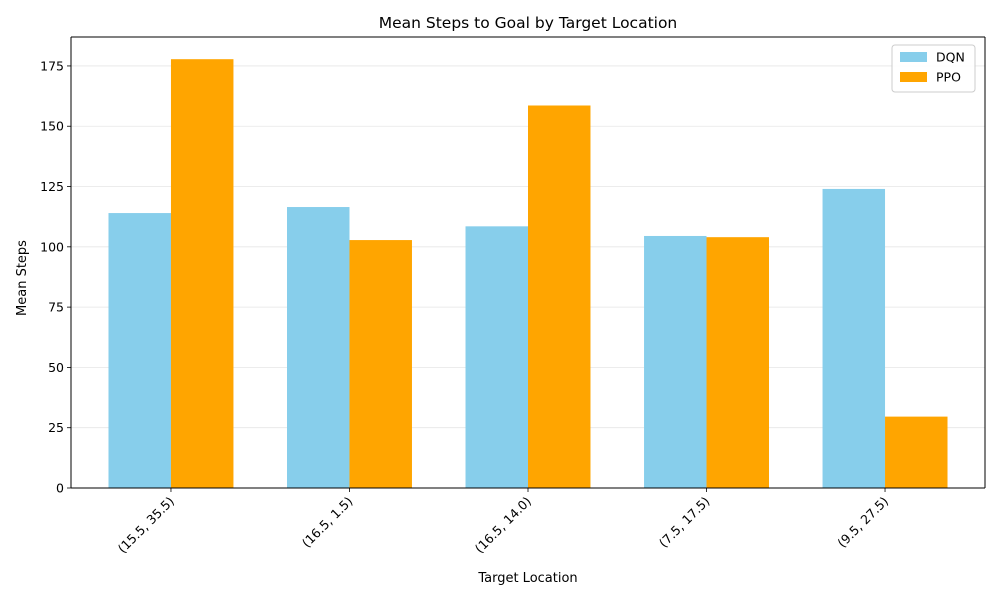 The height and width of the screenshot is (600, 1000). Describe the element at coordinates (56, 427) in the screenshot. I see `y-tick-label-1: 25` at that location.